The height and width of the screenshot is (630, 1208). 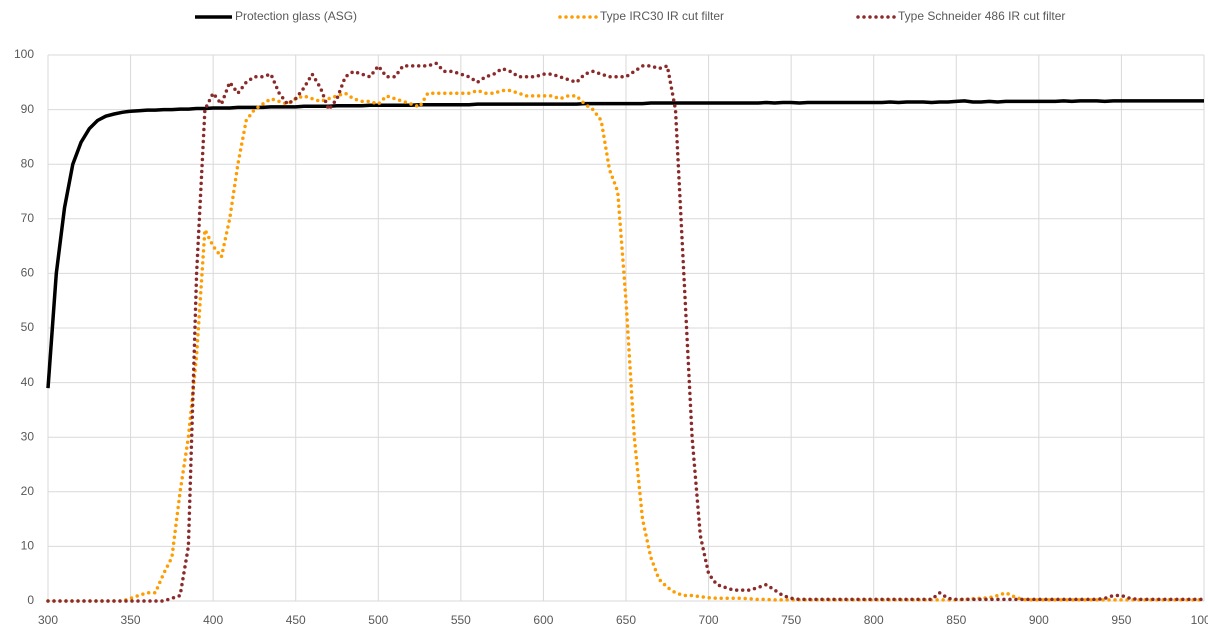 What do you see at coordinates (874, 620) in the screenshot?
I see `x-tick-label: 800` at bounding box center [874, 620].